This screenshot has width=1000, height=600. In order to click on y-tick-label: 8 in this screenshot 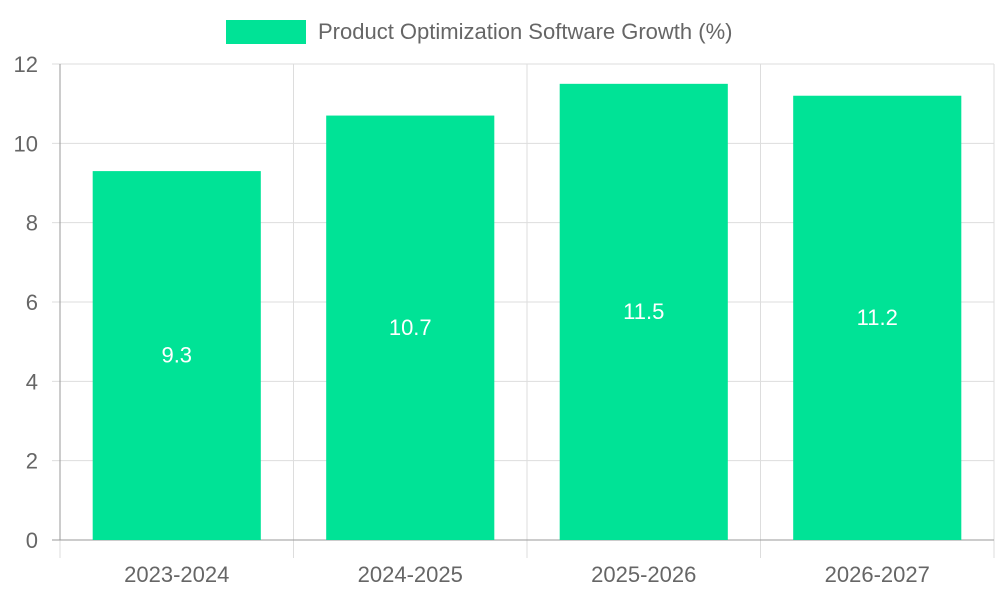, I will do `click(32, 223)`.